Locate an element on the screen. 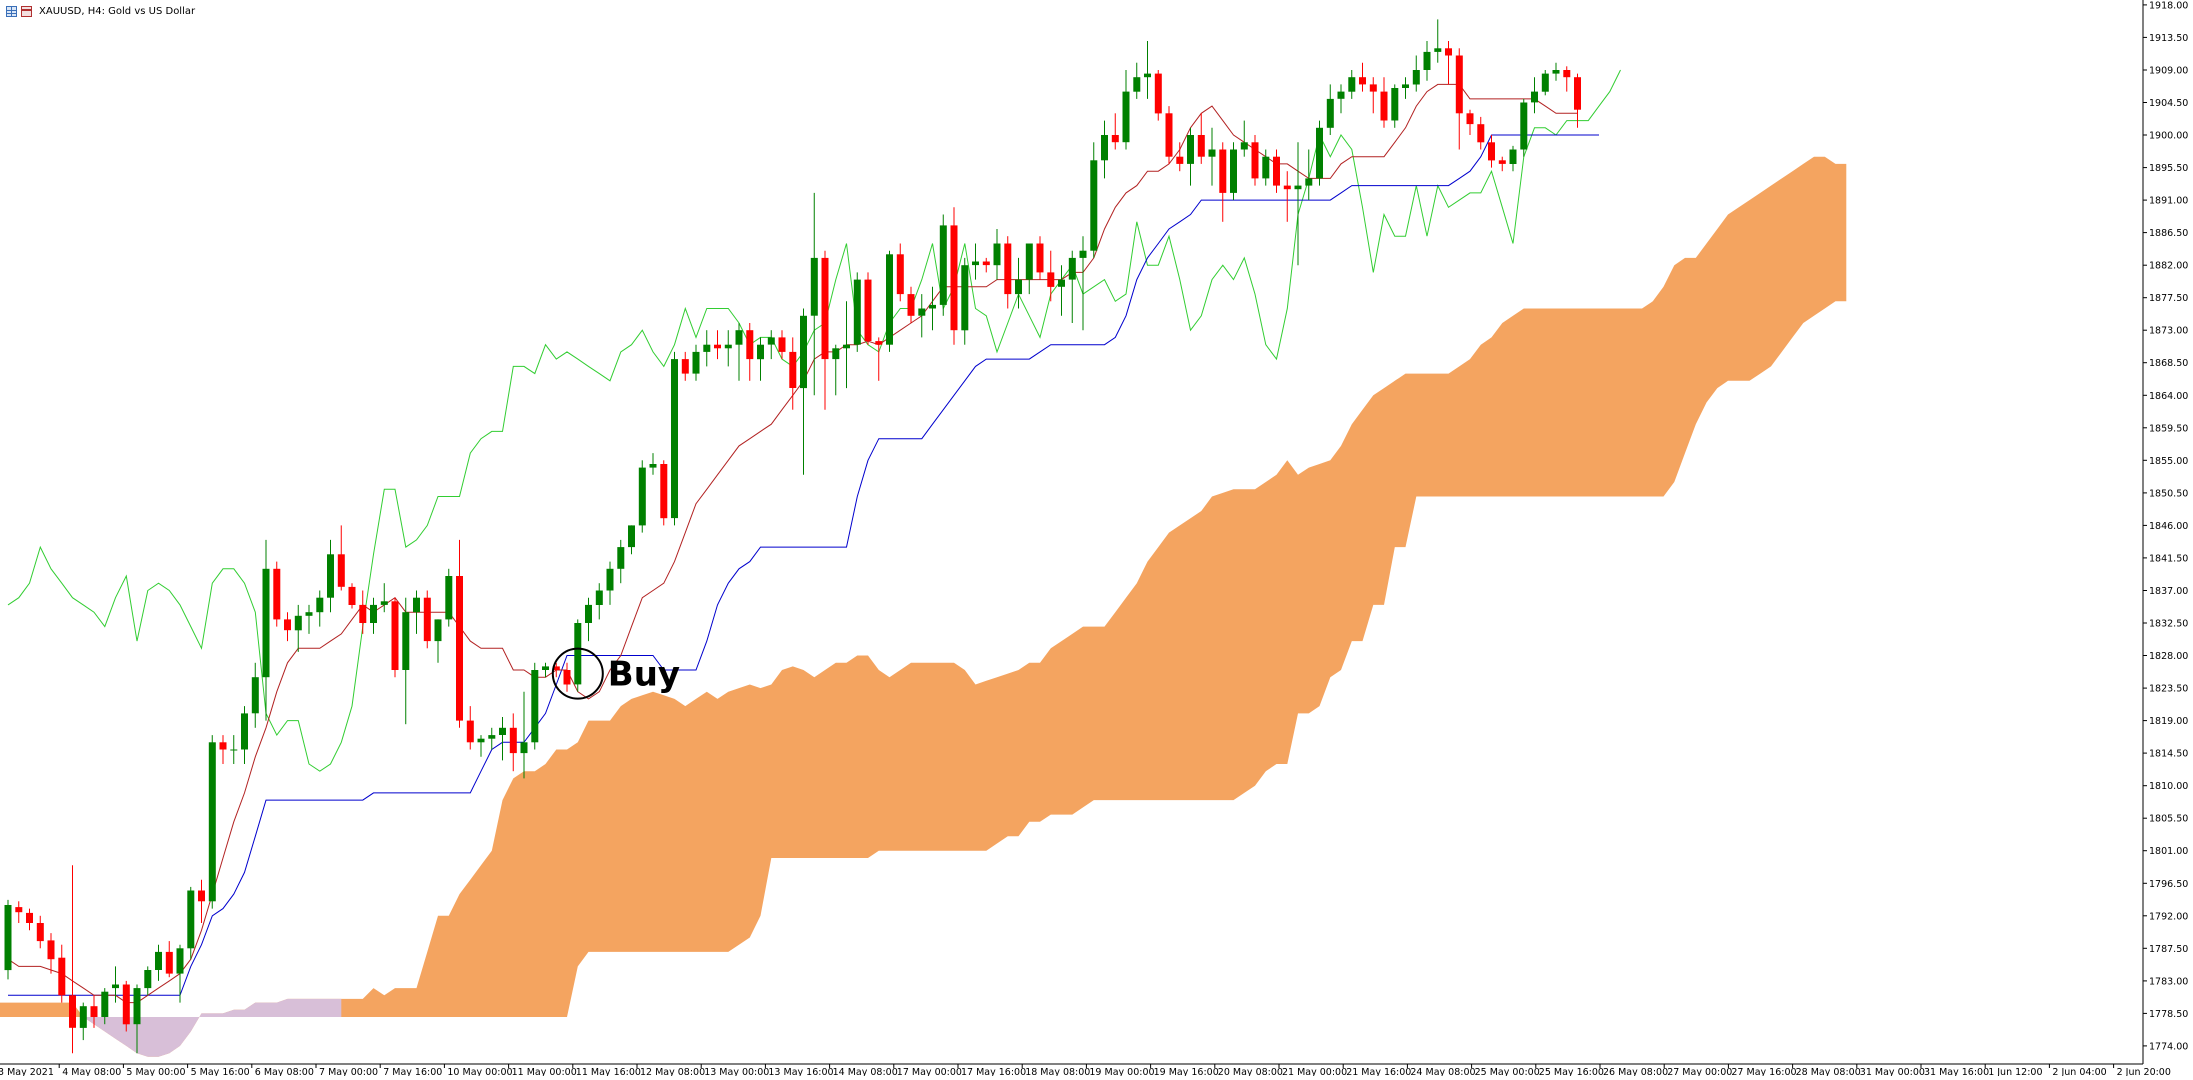 The image size is (2193, 1080). price-tick-label: 1774.00 is located at coordinates (2168, 1046).